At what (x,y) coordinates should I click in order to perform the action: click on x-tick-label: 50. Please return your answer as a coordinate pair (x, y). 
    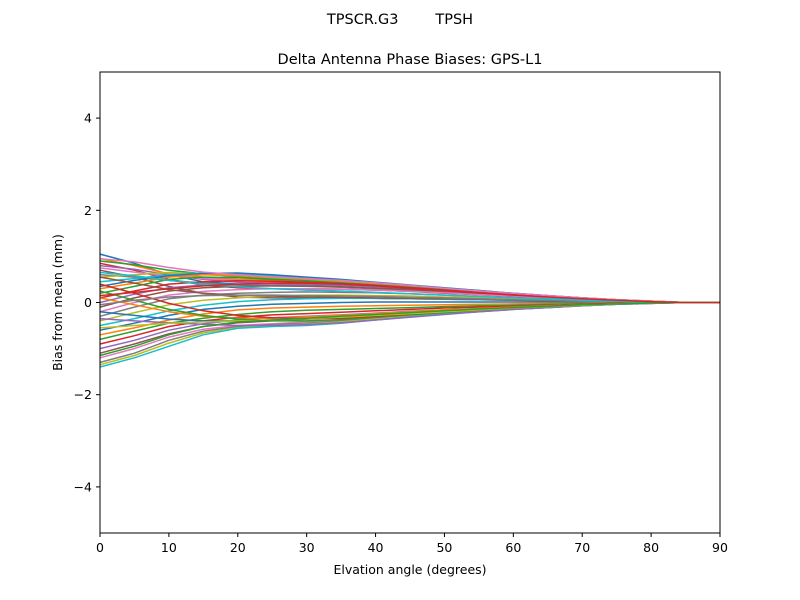
    Looking at the image, I should click on (444, 547).